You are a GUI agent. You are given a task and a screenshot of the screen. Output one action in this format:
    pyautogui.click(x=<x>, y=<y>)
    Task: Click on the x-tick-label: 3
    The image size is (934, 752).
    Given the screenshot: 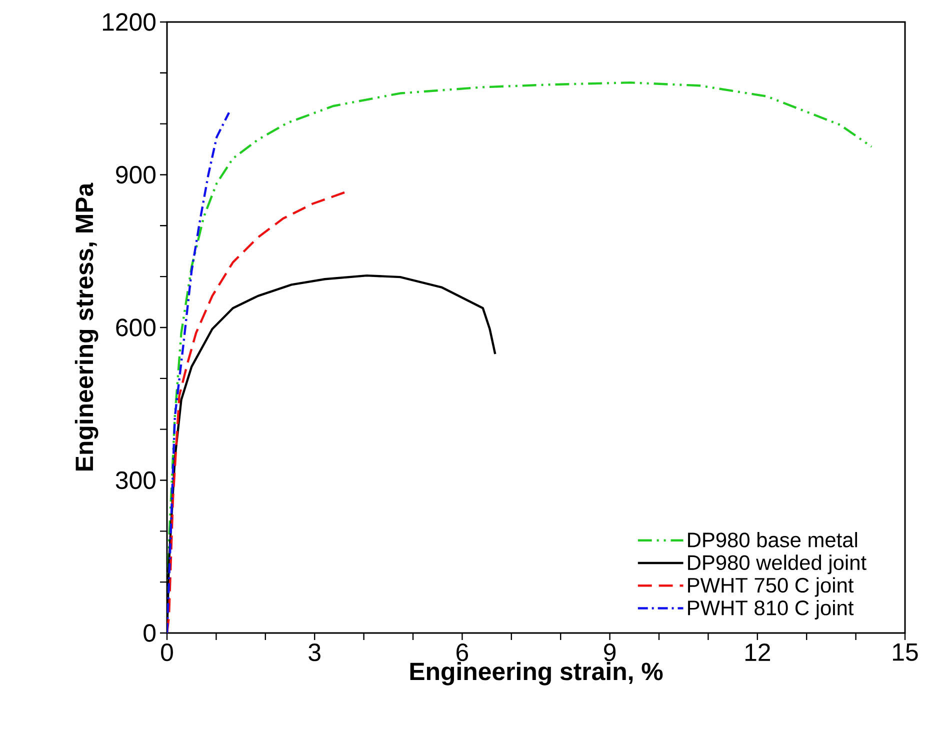 What is the action you would take?
    pyautogui.click(x=314, y=653)
    